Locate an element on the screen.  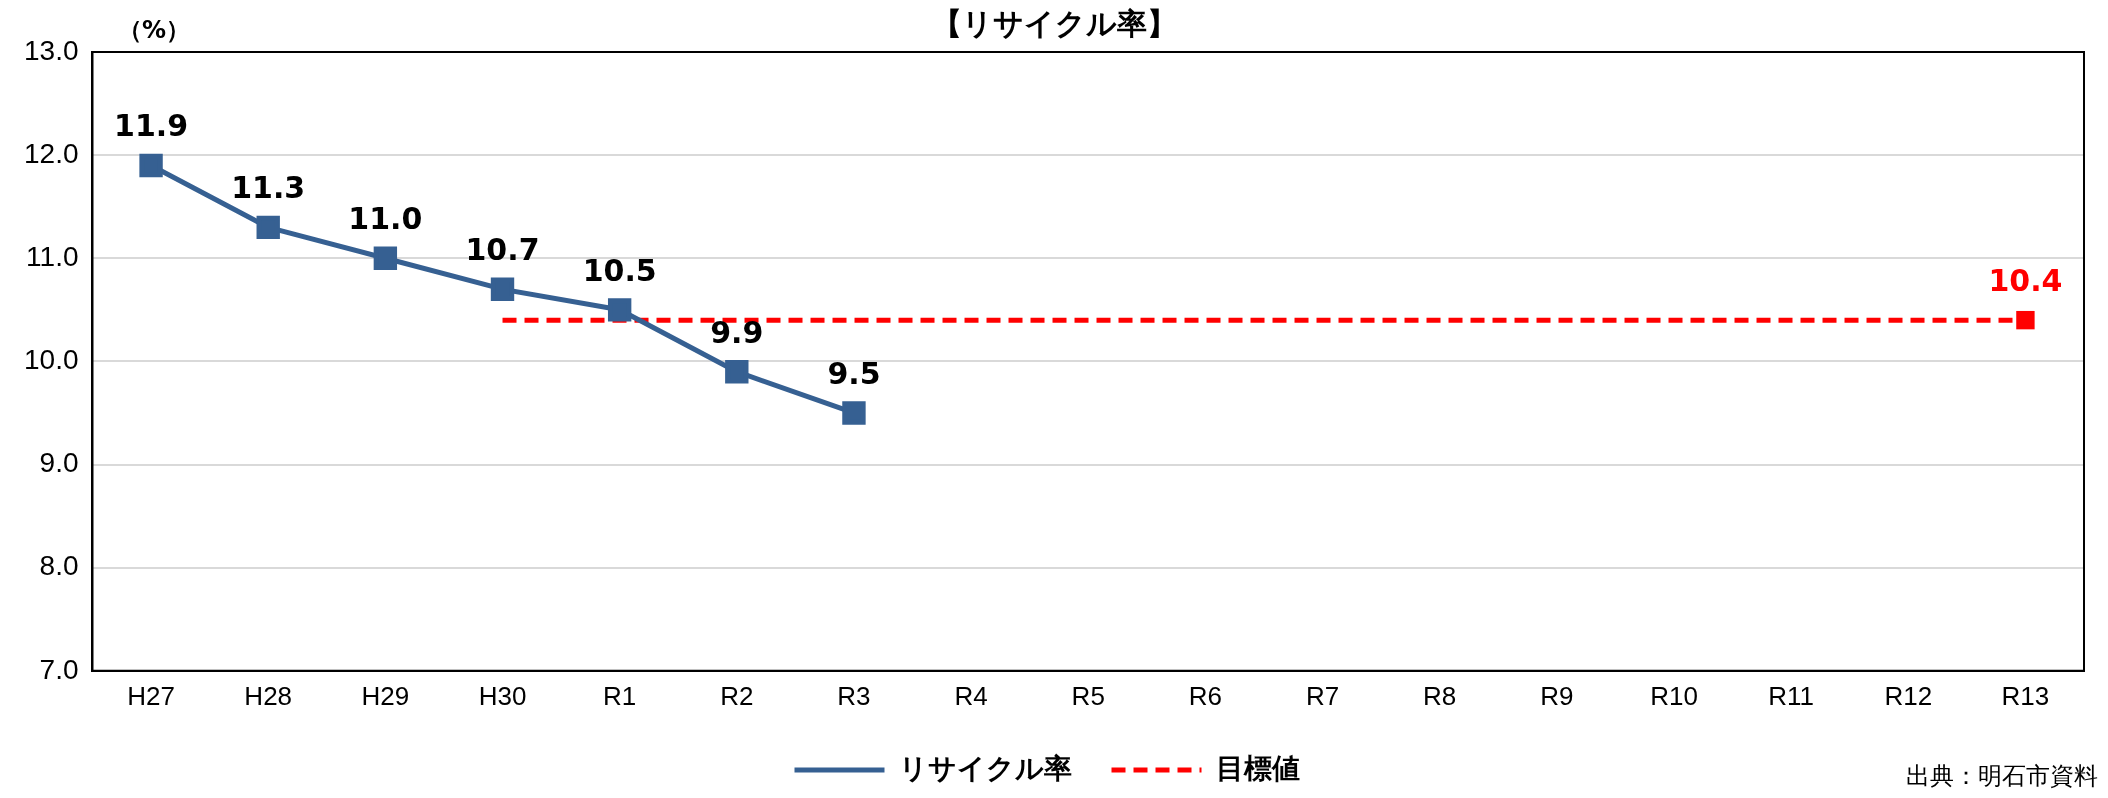
x-tick-label: R6 is located at coordinates (1205, 695).